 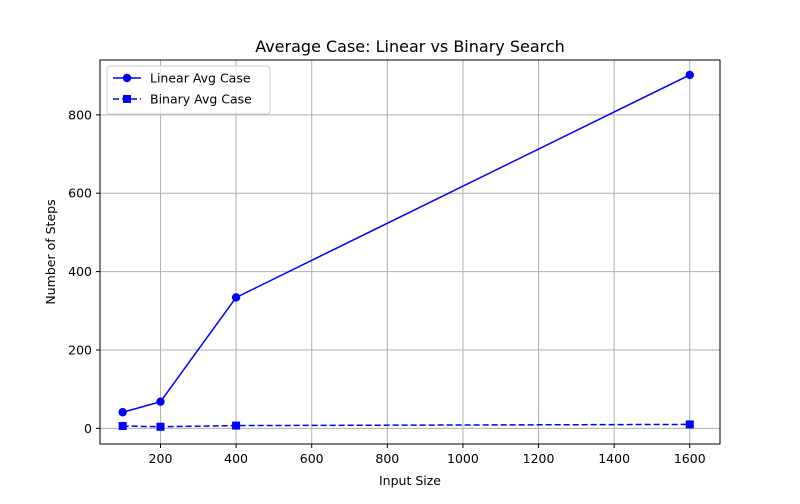 I want to click on y-axis-label: Number of Steps, so click(x=50, y=251).